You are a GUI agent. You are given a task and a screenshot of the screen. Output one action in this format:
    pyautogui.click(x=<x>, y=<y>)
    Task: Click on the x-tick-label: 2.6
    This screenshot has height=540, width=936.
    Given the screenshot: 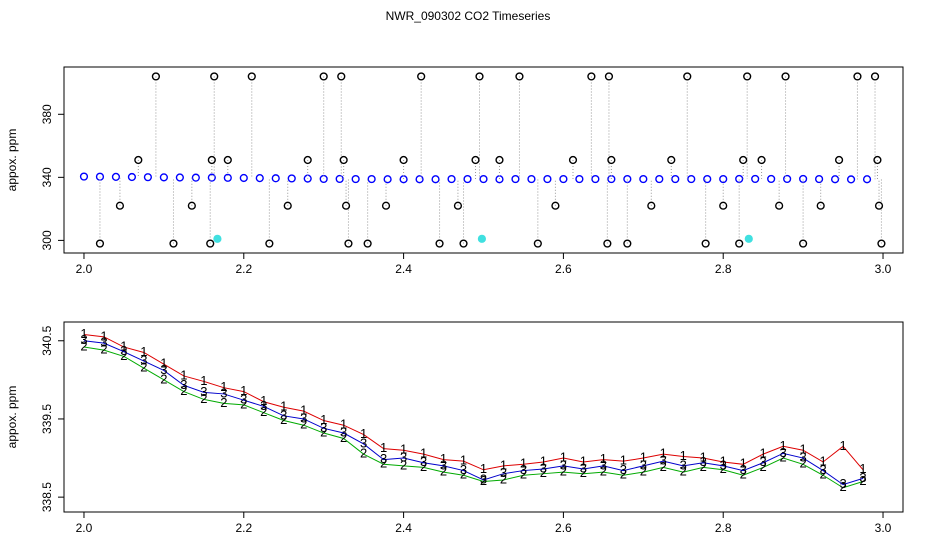 What is the action you would take?
    pyautogui.click(x=563, y=528)
    